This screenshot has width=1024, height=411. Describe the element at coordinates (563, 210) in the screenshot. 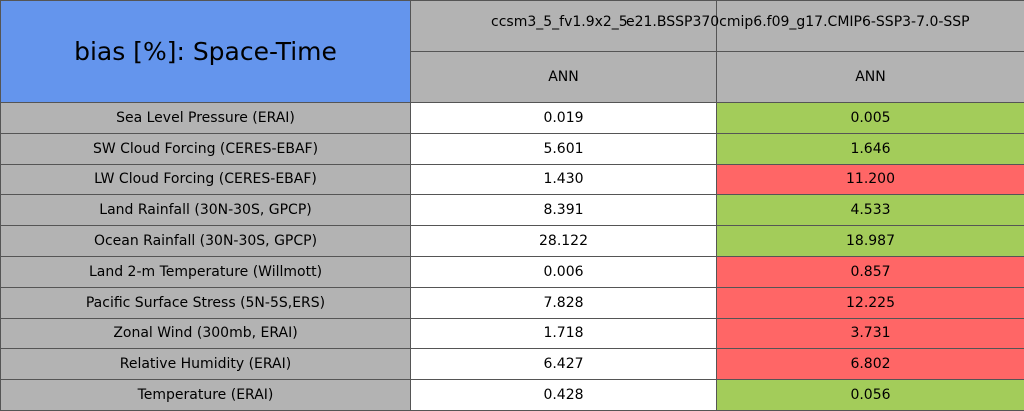

I see `value-cell: 8.391` at that location.